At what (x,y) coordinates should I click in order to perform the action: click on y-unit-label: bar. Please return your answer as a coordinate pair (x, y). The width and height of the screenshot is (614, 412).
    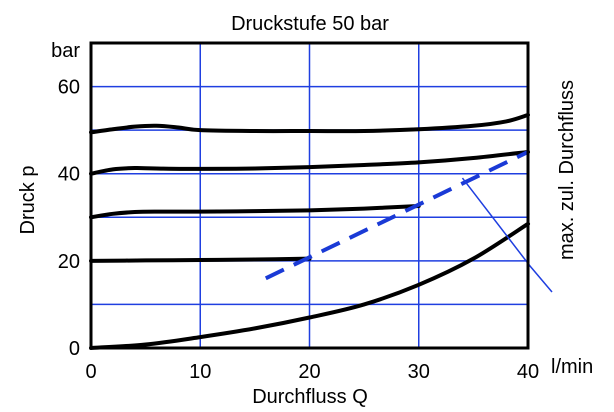
    Looking at the image, I should click on (65, 51).